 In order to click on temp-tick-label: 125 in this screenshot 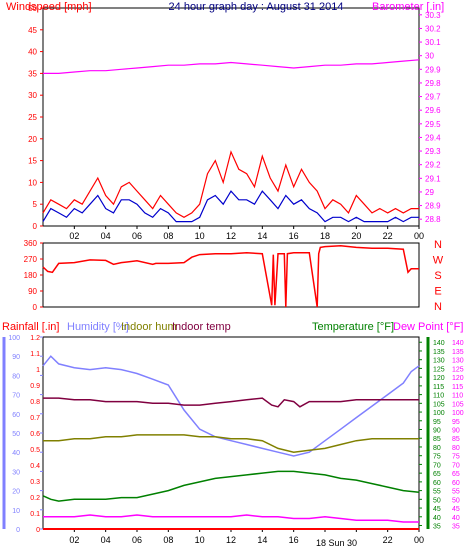, I will do `click(439, 369)`.